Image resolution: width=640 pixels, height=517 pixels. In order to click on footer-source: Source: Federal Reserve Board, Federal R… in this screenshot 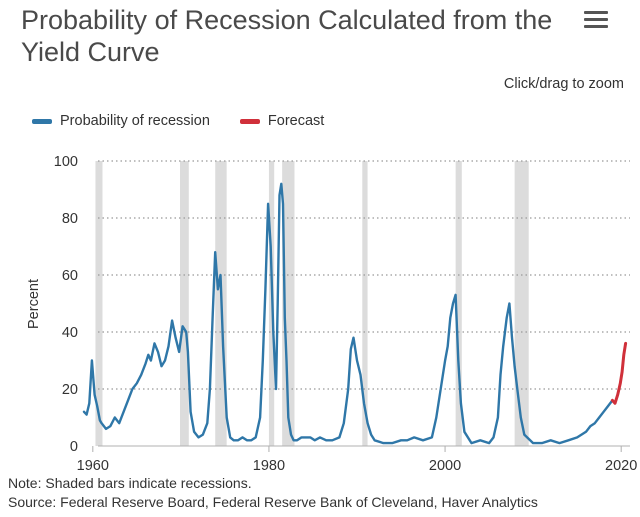, I will do `click(273, 502)`.